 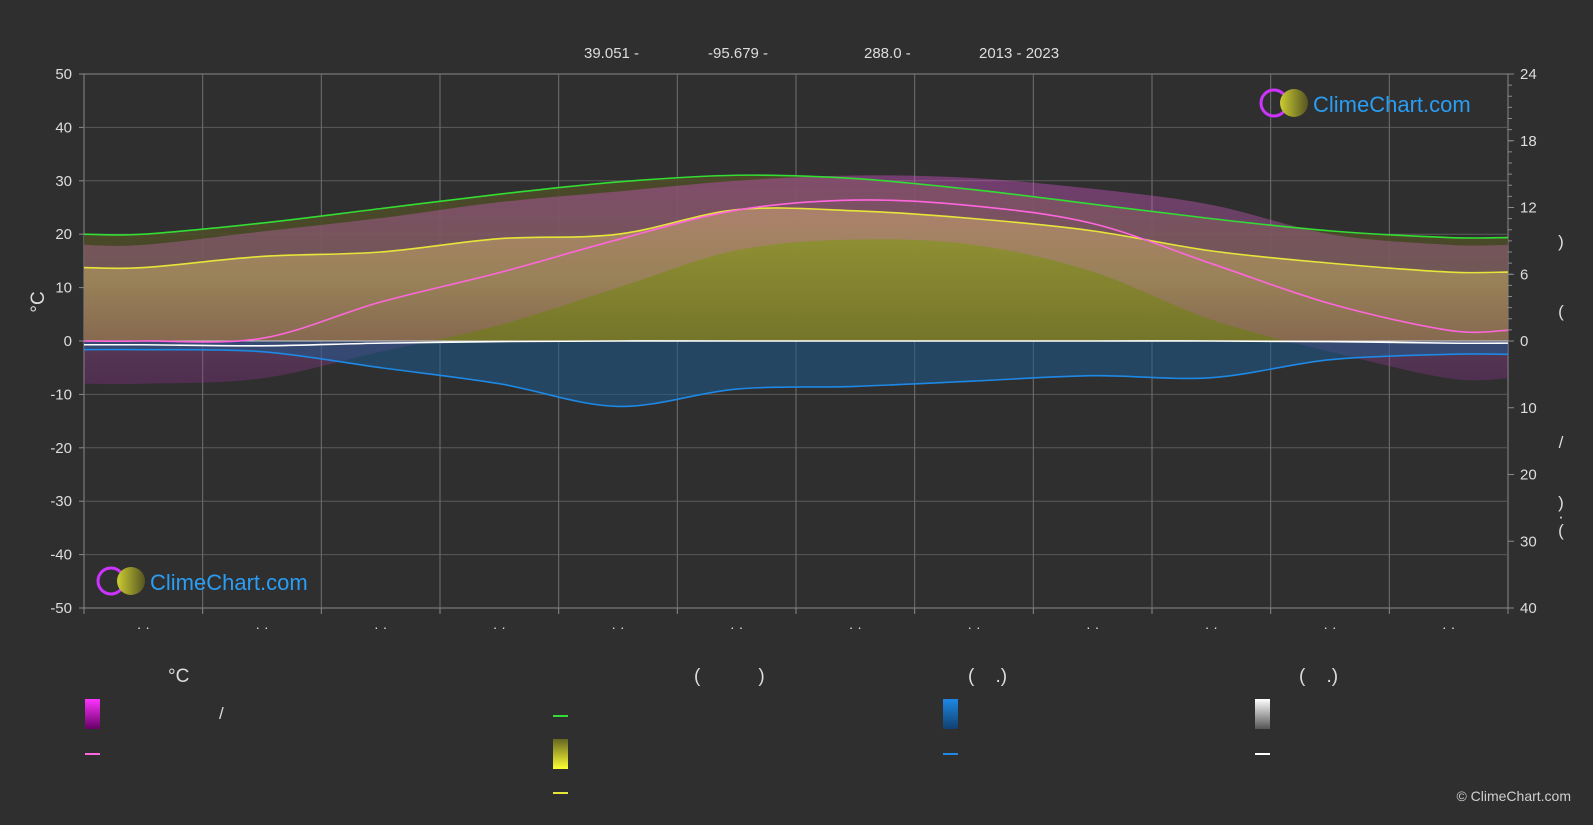 I want to click on right-axis-tick-label: 10, so click(x=1528, y=408).